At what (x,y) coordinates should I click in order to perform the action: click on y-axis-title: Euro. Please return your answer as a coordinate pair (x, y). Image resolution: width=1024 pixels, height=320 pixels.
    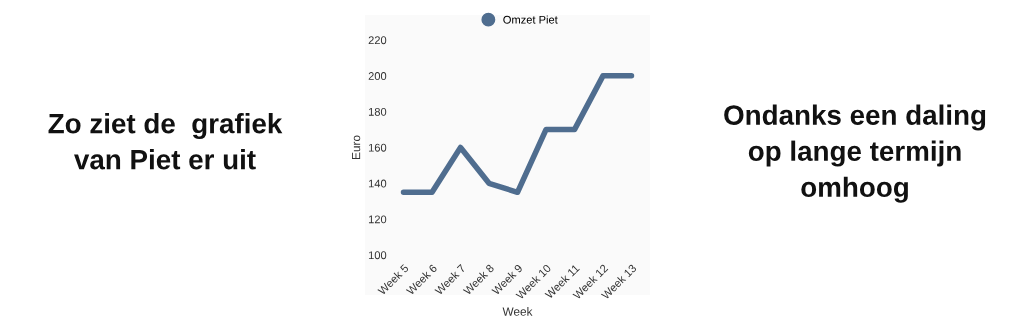
    Looking at the image, I should click on (356, 147).